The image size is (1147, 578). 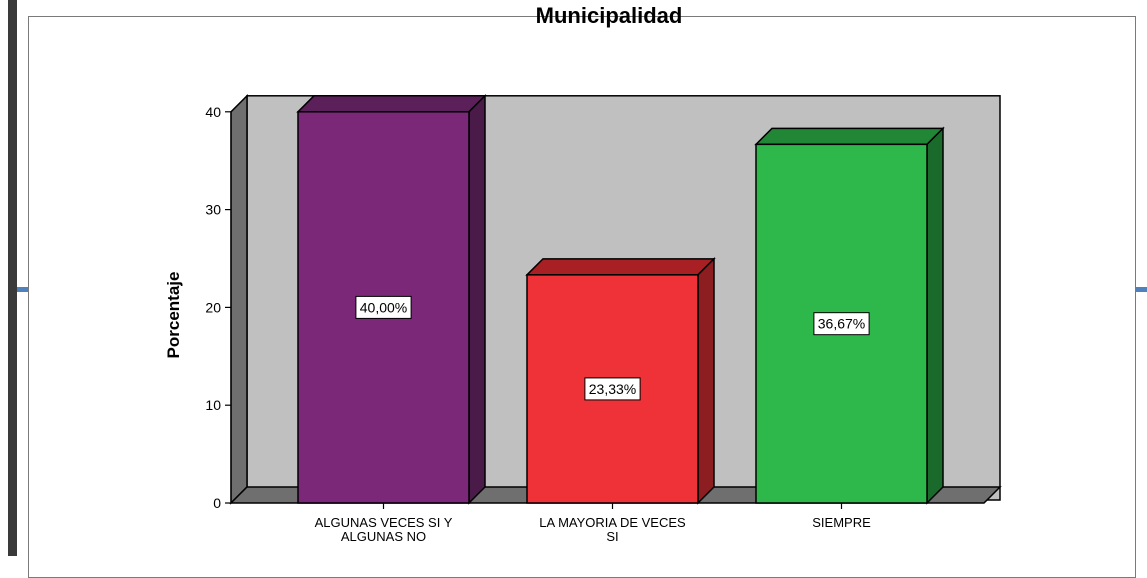 I want to click on data-label: 23,33%, so click(x=612, y=389).